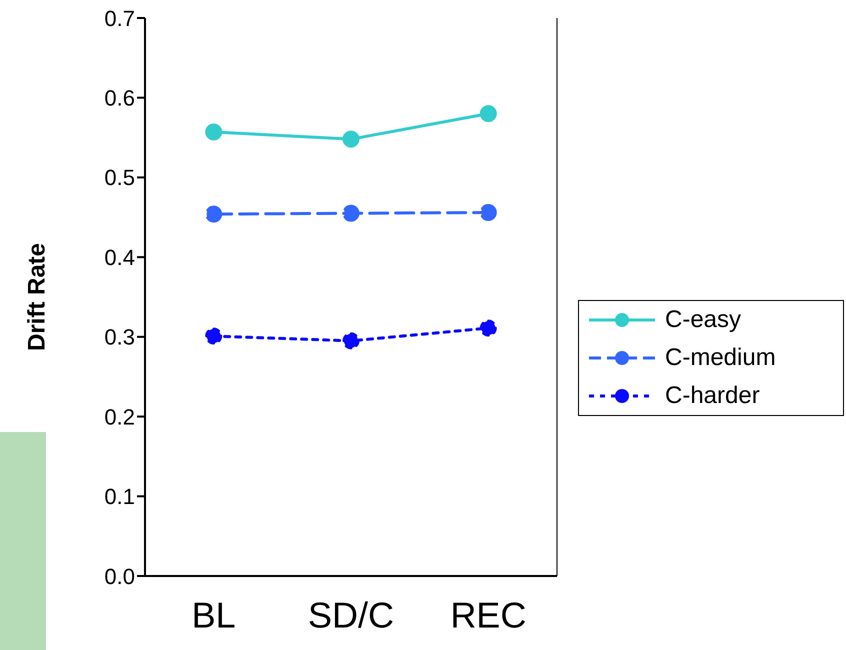  Describe the element at coordinates (488, 615) in the screenshot. I see `x-tick-label: REC` at that location.